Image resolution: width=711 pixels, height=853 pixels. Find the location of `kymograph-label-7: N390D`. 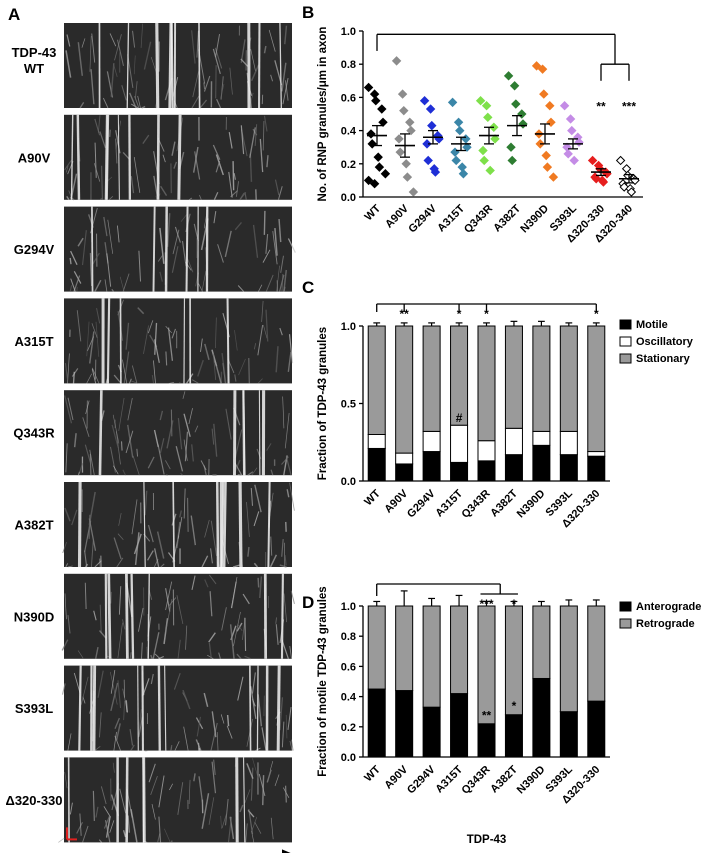

kymograph-label-7: N390D is located at coordinates (34, 616).